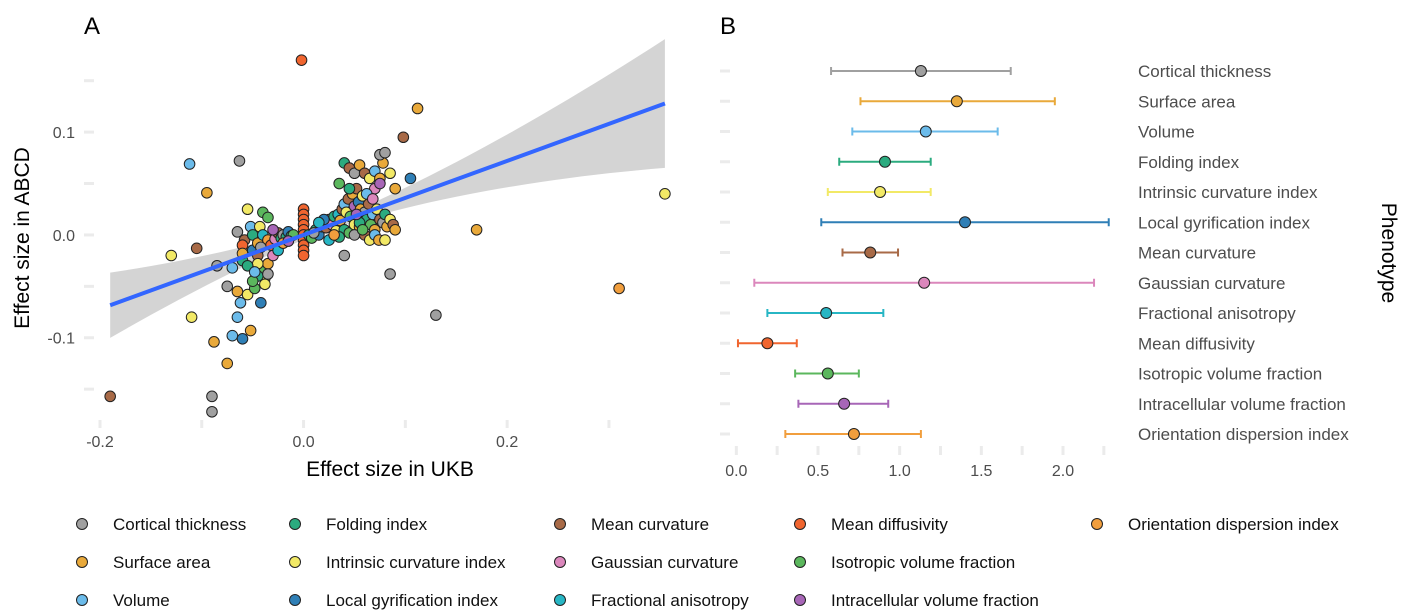 The height and width of the screenshot is (611, 1403). I want to click on phenotype-row-label: Orientation dispersion index, so click(1243, 434).